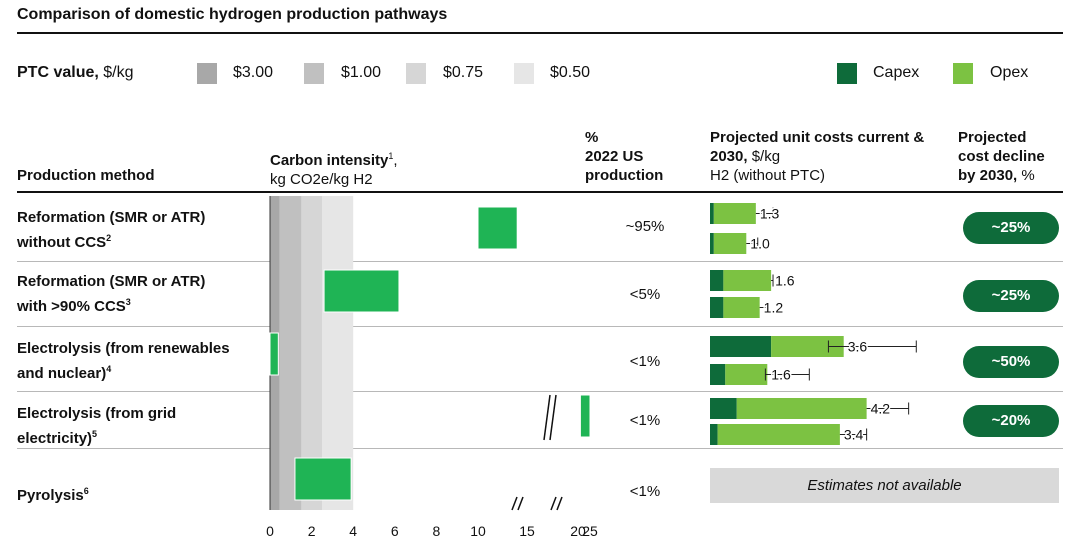  What do you see at coordinates (570, 72) in the screenshot?
I see `ptc-legend-item-050: $0.50` at bounding box center [570, 72].